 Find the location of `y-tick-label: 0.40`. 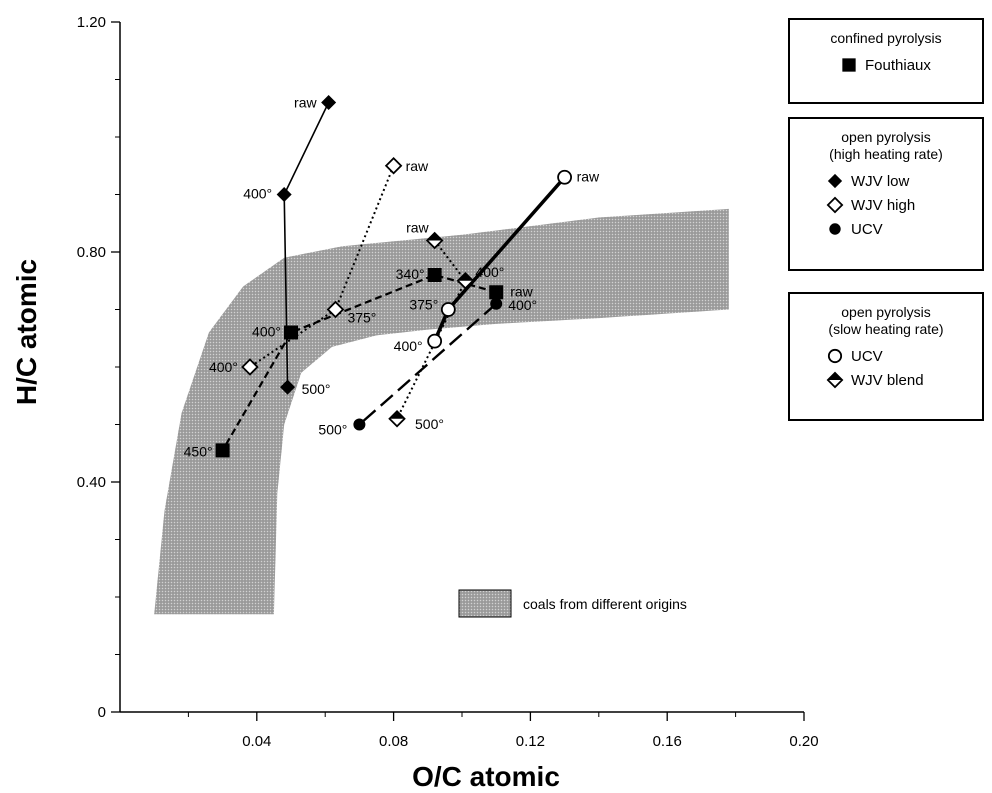

y-tick-label: 0.40 is located at coordinates (91, 482).